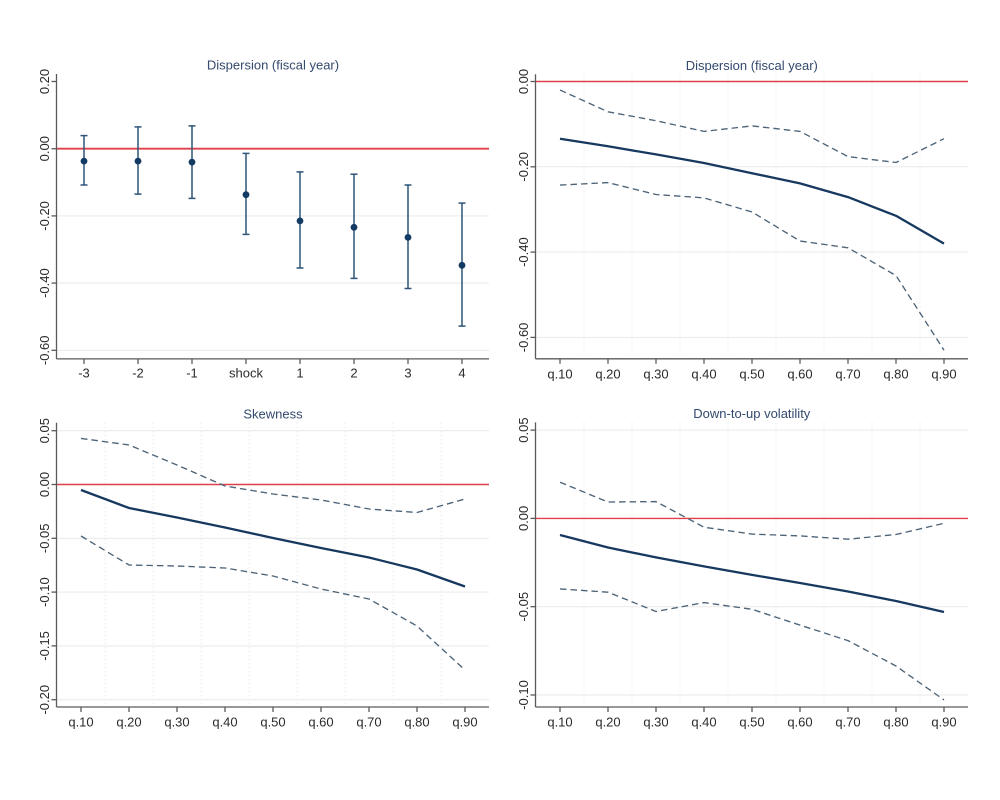 The height and width of the screenshot is (800, 1000). What do you see at coordinates (752, 413) in the screenshot?
I see `svg-text: Down-to-up volatility` at bounding box center [752, 413].